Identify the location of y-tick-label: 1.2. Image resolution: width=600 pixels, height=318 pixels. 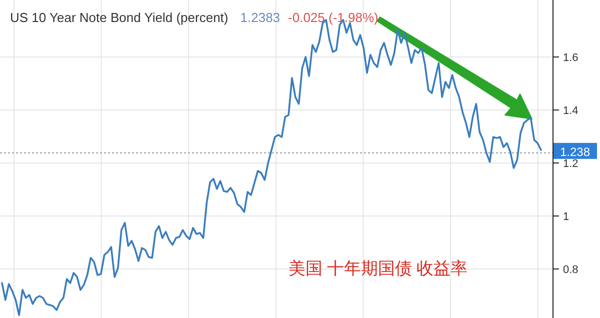
(570, 164).